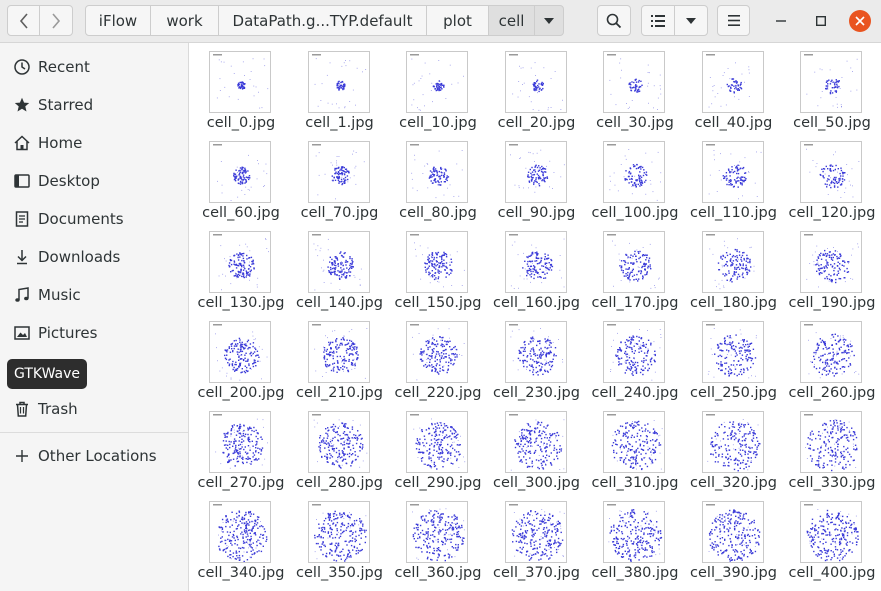 This screenshot has height=591, width=881. I want to click on file-item: cell_130.jpg, so click(241, 268).